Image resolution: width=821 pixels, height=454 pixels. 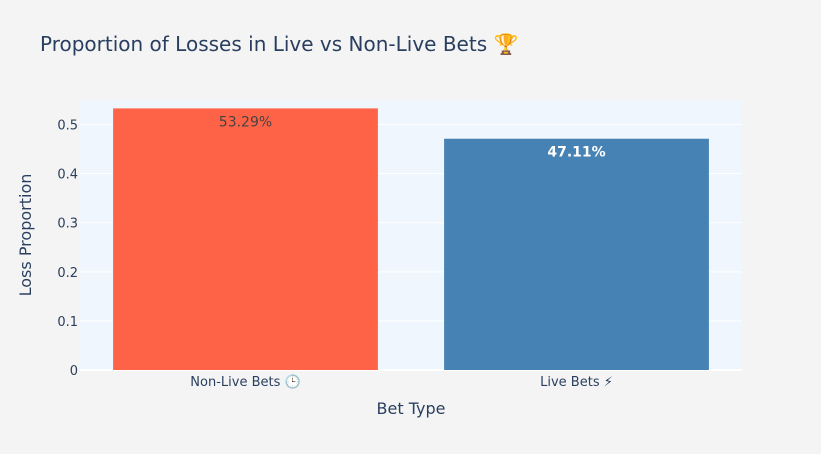 I want to click on y-axis-ticks: 0 0.1 0.2 0.3 0.4 0.5, so click(x=67, y=249).